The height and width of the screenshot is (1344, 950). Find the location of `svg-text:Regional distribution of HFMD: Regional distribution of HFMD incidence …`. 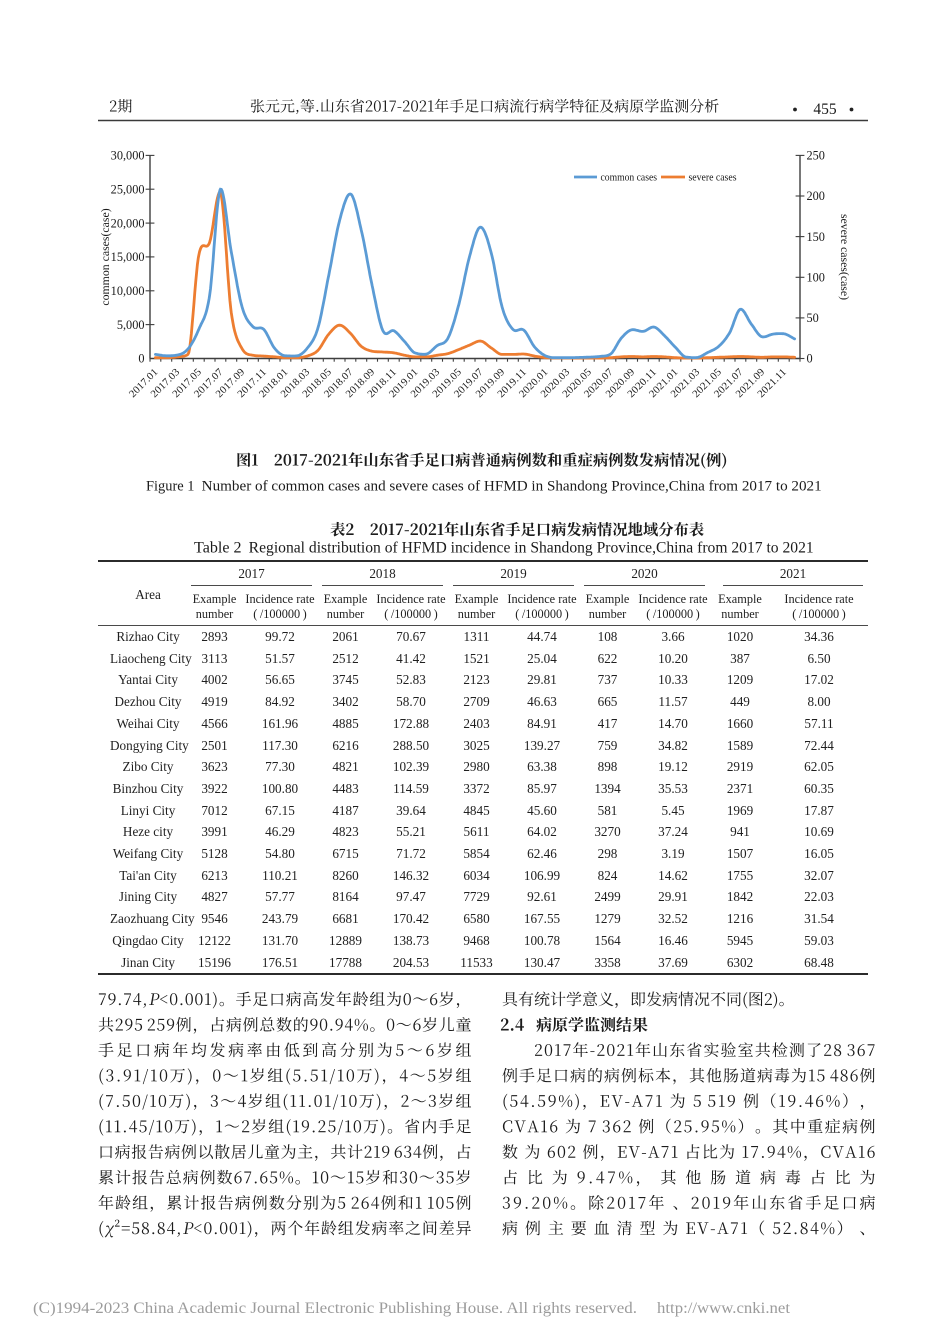

svg-text:Regional distribution of HFMD: Regional distribution of HFMD incidence … is located at coordinates (531, 548).